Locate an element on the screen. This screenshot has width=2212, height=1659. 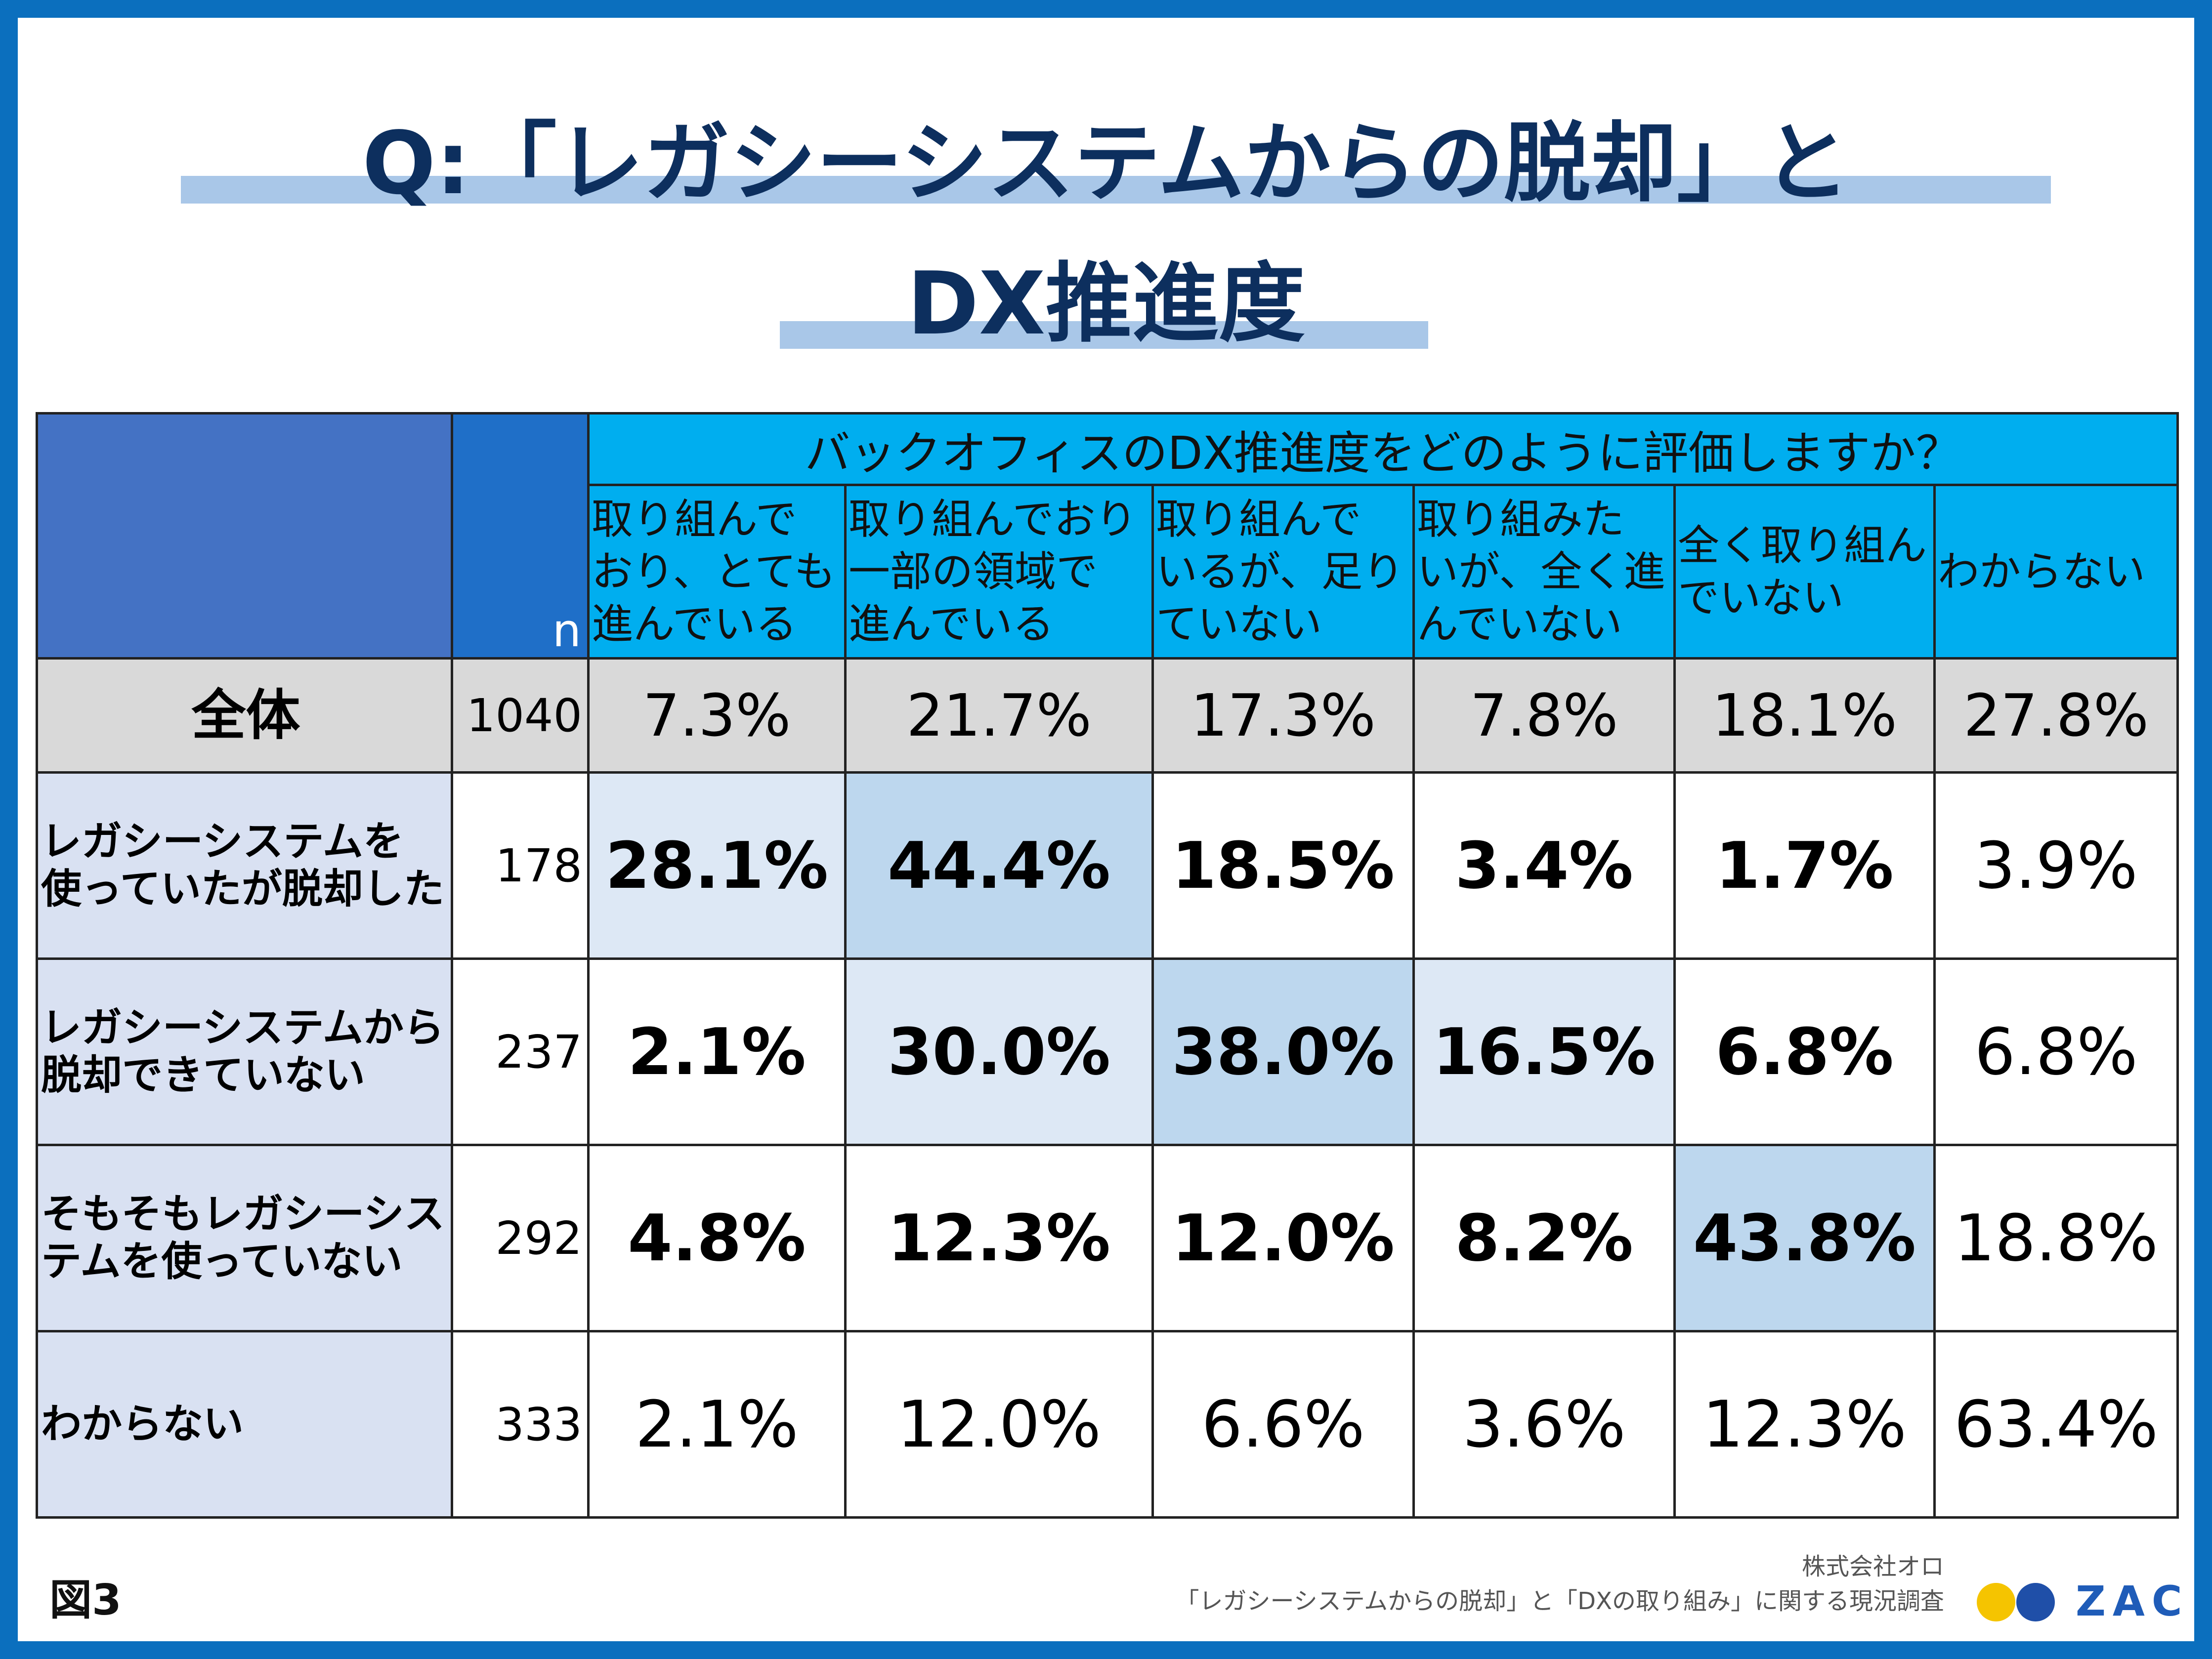
row-label: わからない is located at coordinates (244, 1424).